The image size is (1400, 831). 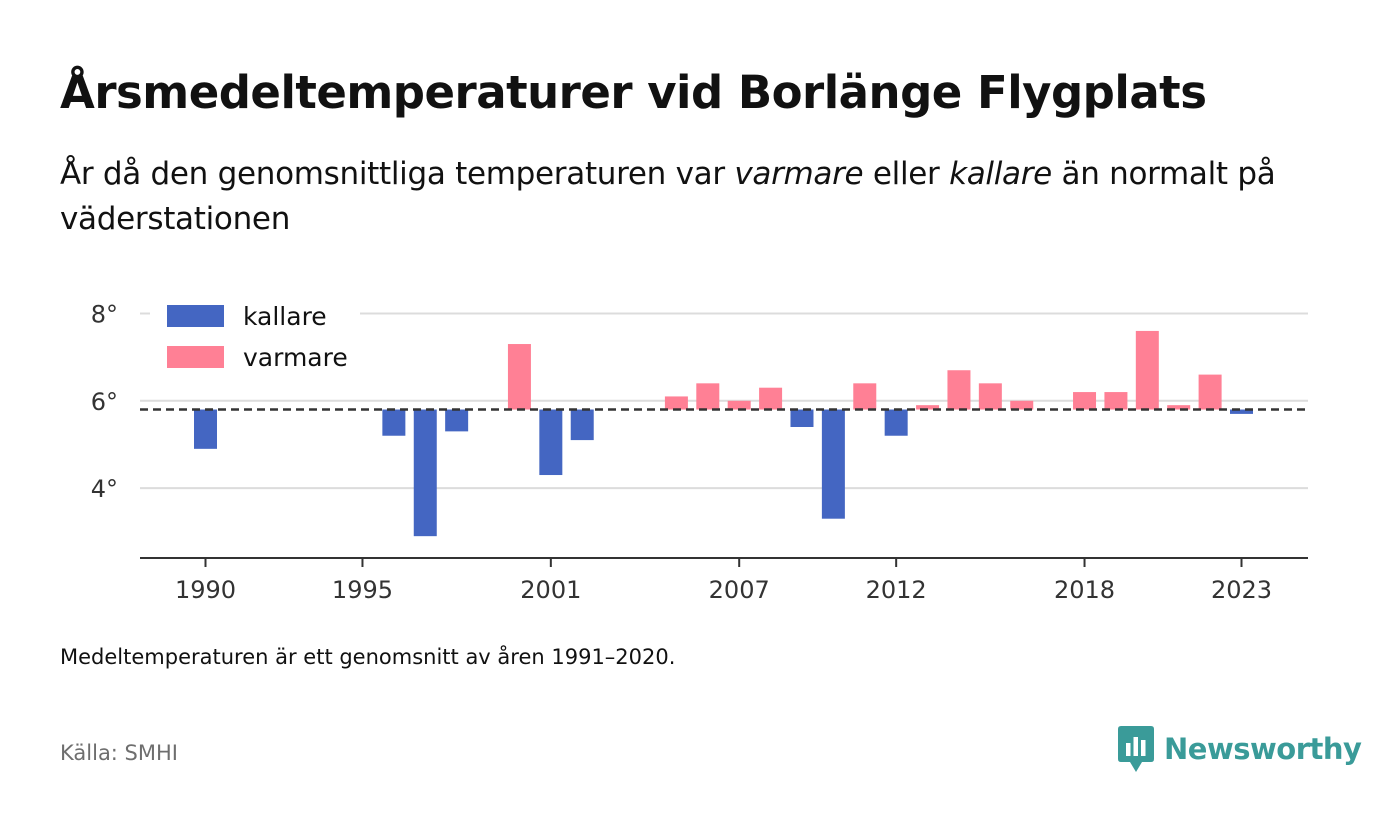 I want to click on source-label: Källa: SMHI, so click(x=119, y=753).